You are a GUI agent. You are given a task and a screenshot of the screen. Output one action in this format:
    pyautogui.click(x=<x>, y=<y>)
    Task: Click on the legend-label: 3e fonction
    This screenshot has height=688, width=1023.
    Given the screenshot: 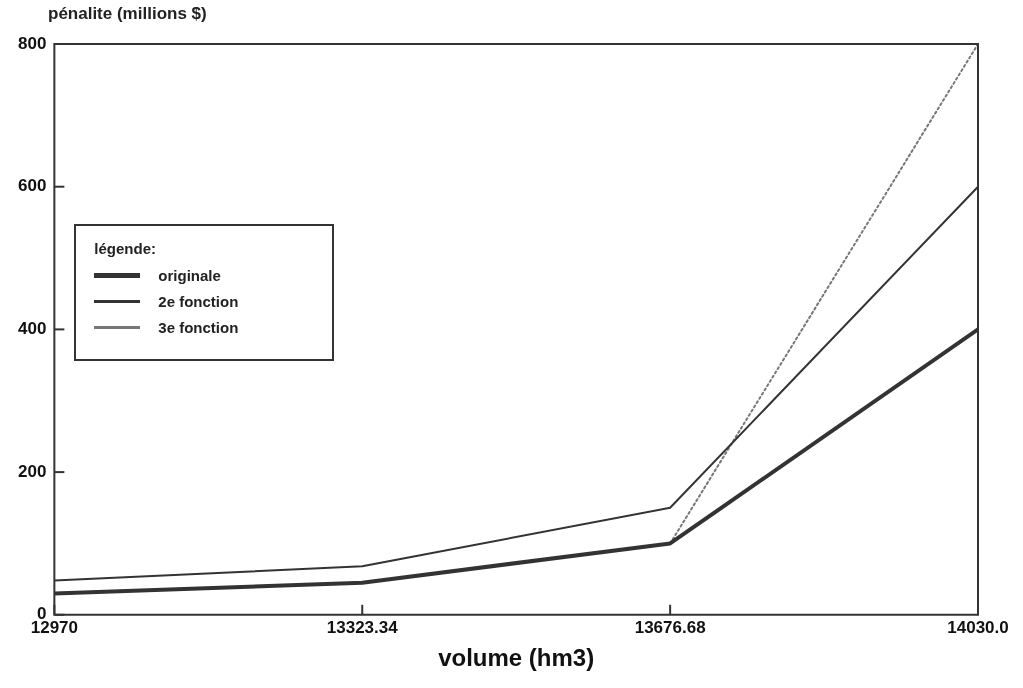 What is the action you would take?
    pyautogui.click(x=198, y=327)
    